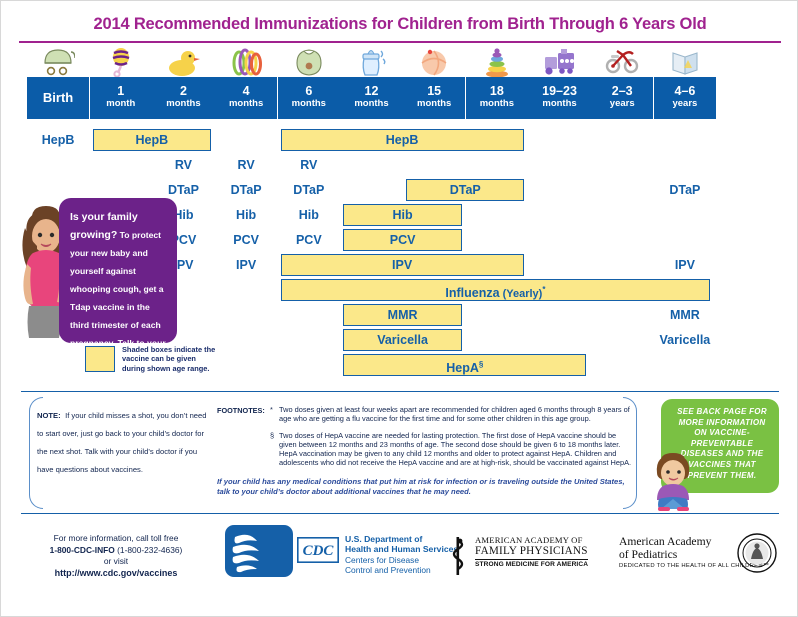 The width and height of the screenshot is (798, 617). What do you see at coordinates (148, 549) in the screenshot?
I see `contact-phone-alt: (1-800-232-4636)` at bounding box center [148, 549].